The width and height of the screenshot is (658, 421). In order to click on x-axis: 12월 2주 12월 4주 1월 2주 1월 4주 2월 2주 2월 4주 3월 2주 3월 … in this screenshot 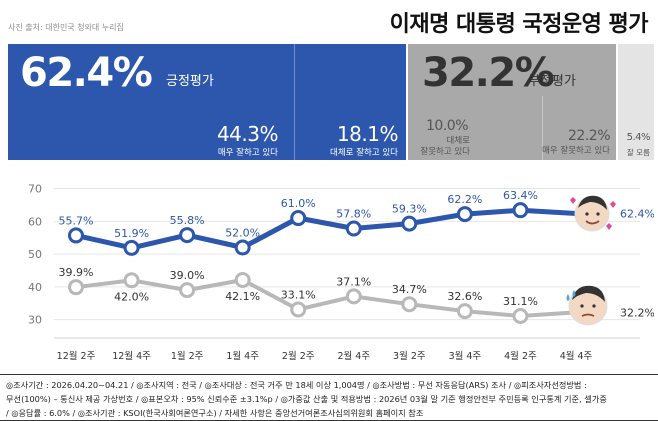, I will do `click(347, 349)`.